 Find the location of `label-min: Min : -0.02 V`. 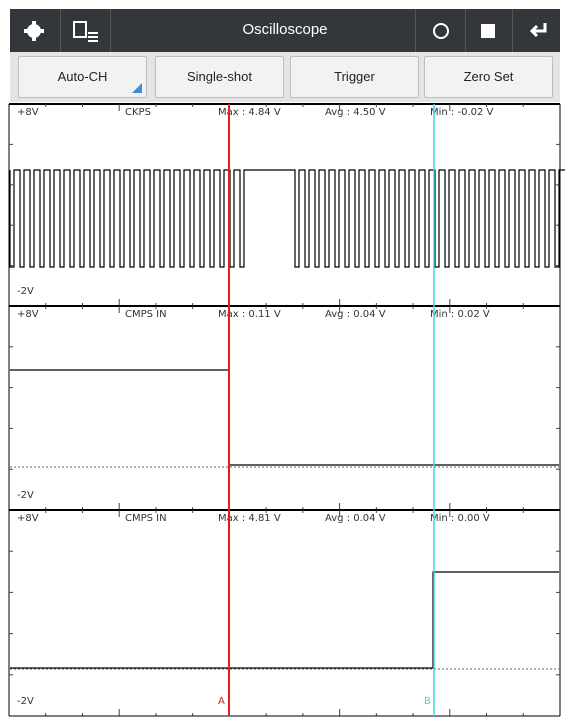

label-min: Min : -0.02 V is located at coordinates (462, 112).